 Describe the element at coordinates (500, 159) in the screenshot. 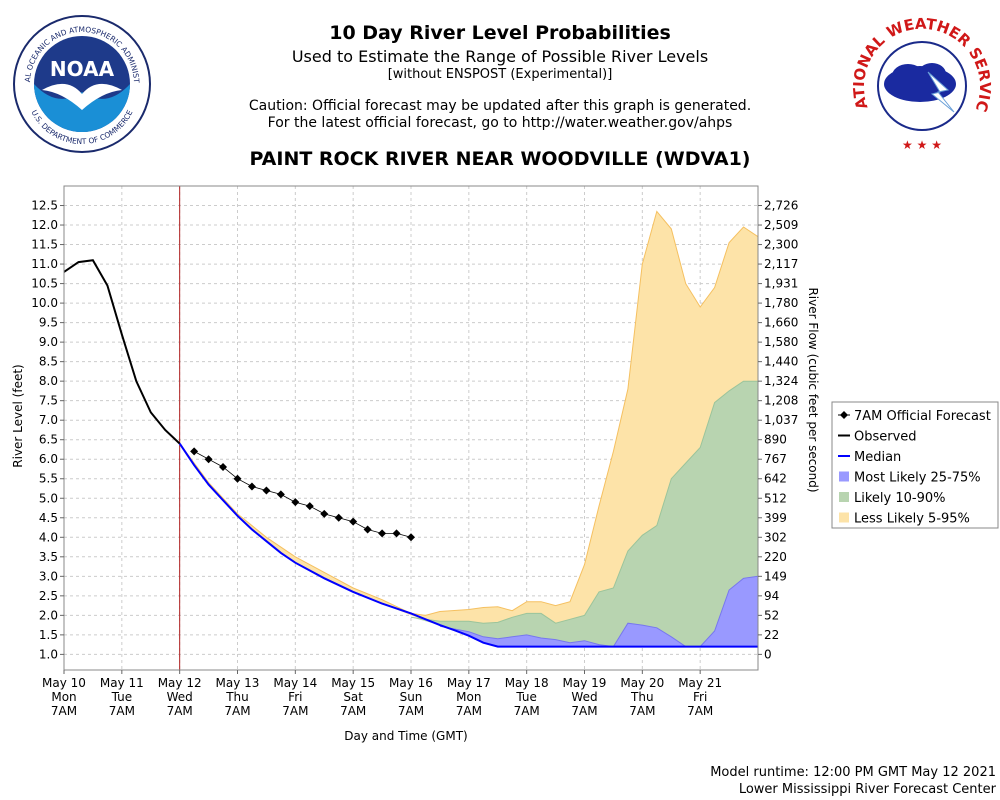

I see `station-title: PAINT ROCK RIVER NEAR WOODVILLE (WDVA1)` at that location.